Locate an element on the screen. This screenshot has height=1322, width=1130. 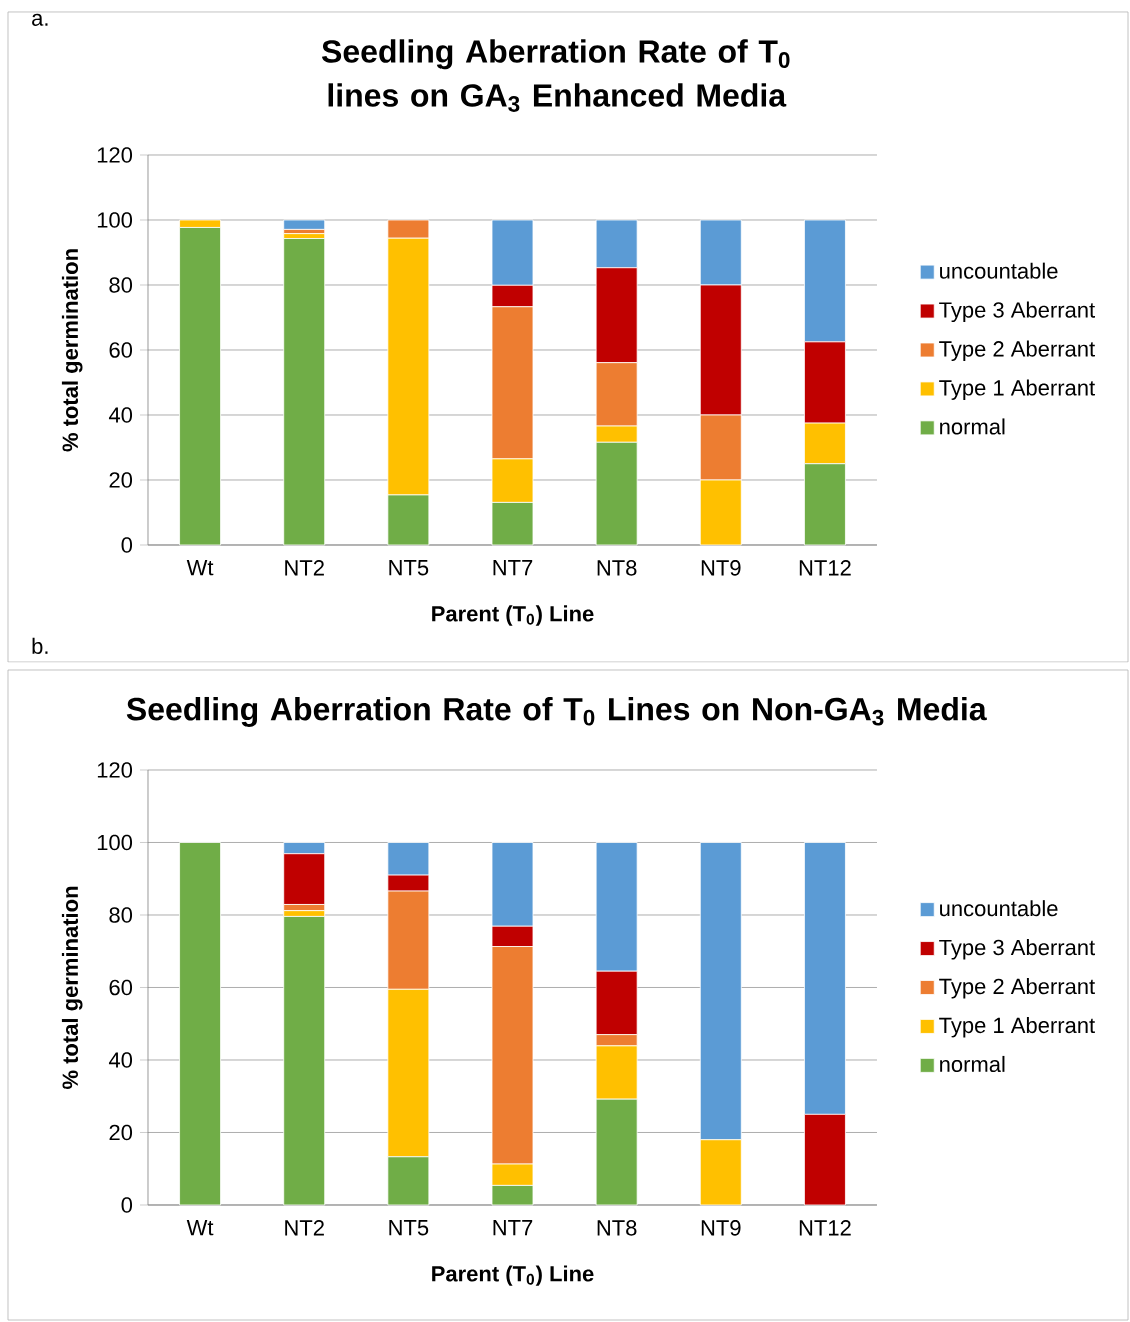
text: b. is located at coordinates (40, 646).